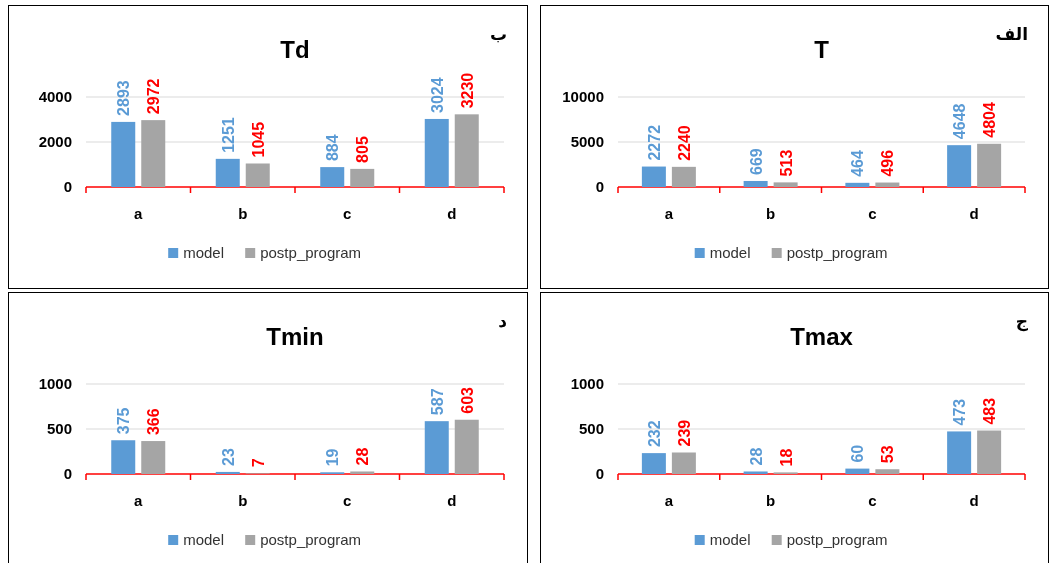  What do you see at coordinates (822, 49) in the screenshot?
I see `chart-title: T` at bounding box center [822, 49].